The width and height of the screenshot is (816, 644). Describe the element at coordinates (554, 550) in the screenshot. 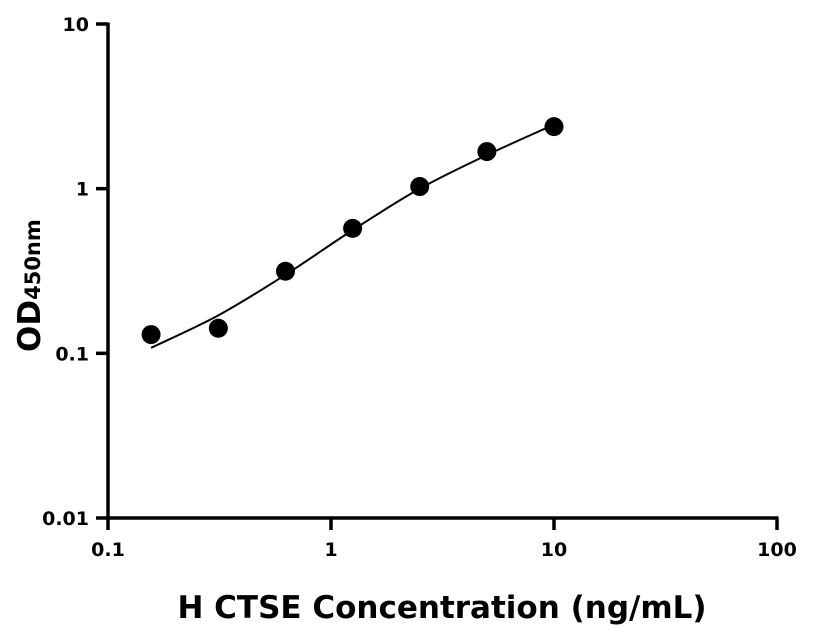

I see `x-tick-label: 10` at that location.